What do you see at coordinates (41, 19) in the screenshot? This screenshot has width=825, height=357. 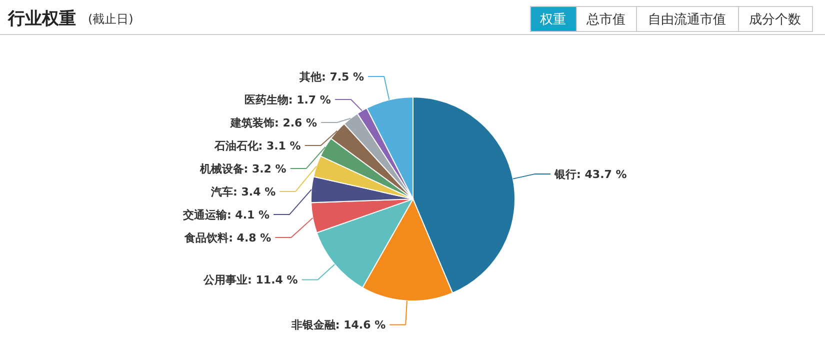 I see `text: 行业权重` at bounding box center [41, 19].